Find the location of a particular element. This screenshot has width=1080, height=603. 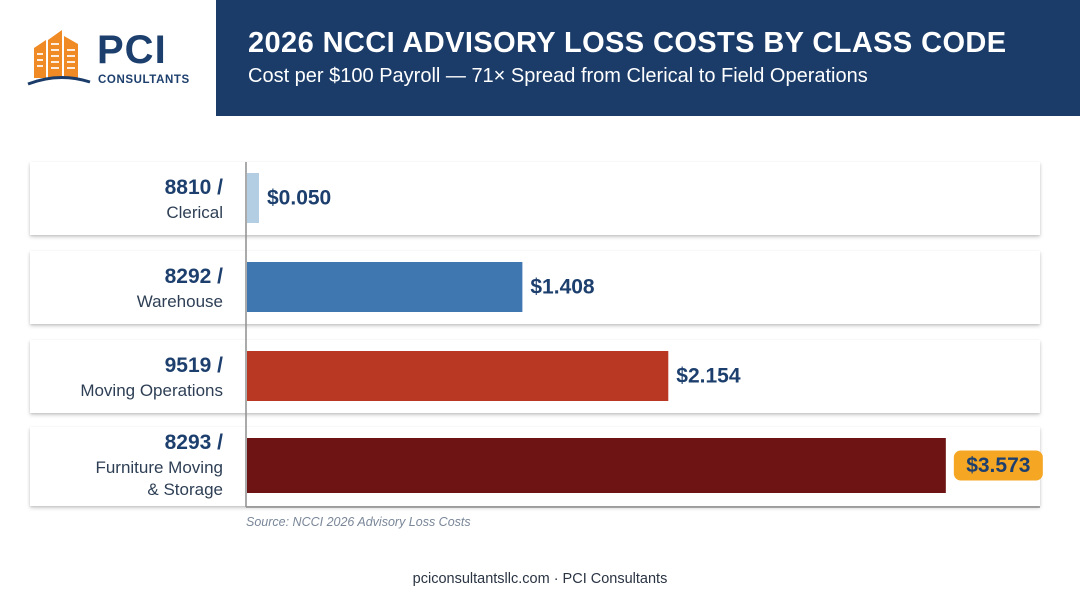

row-label-9519: 9519 / Moving Operations is located at coordinates (126, 378).